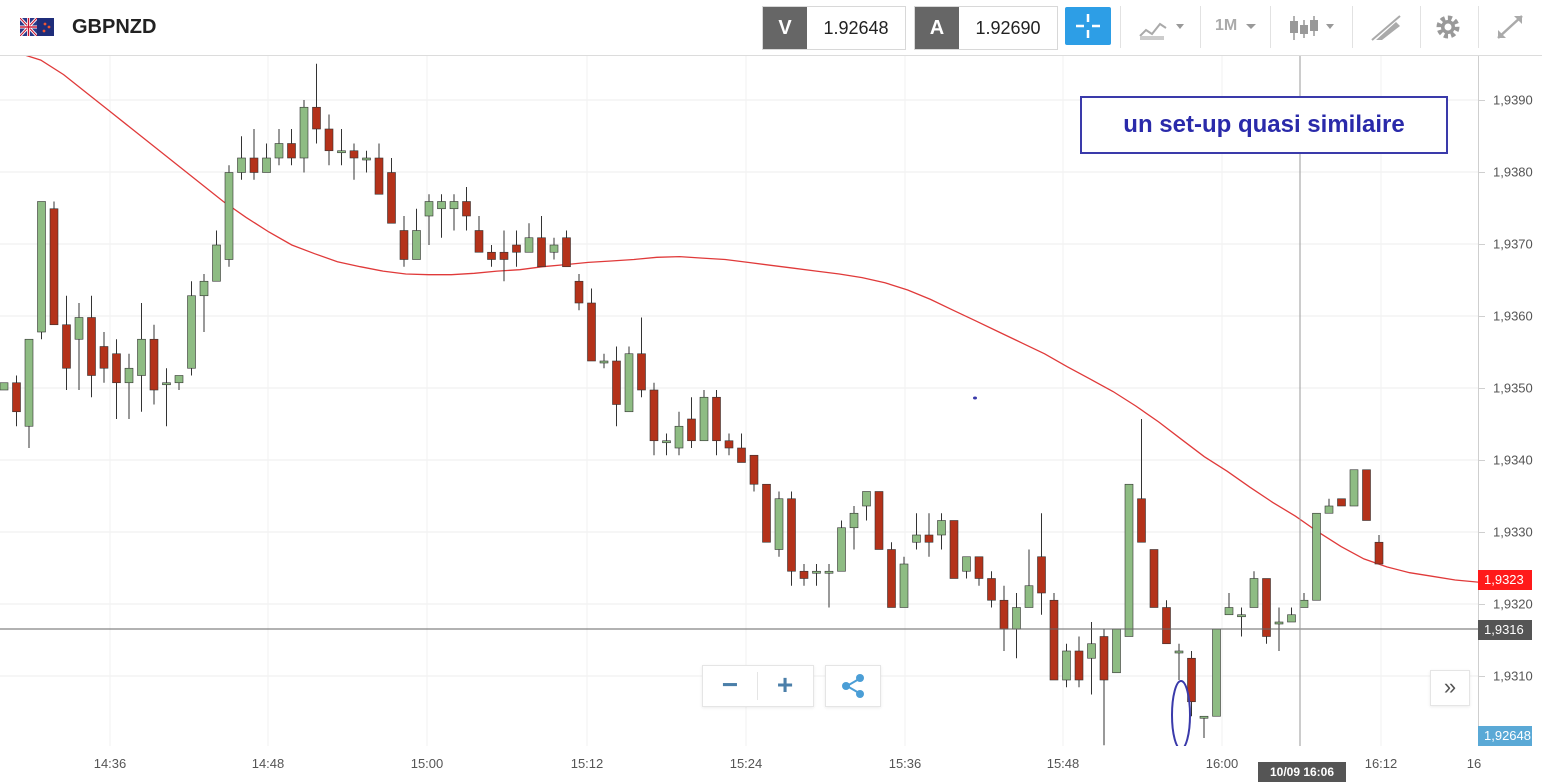  I want to click on crosshair-icon, so click(1088, 26).